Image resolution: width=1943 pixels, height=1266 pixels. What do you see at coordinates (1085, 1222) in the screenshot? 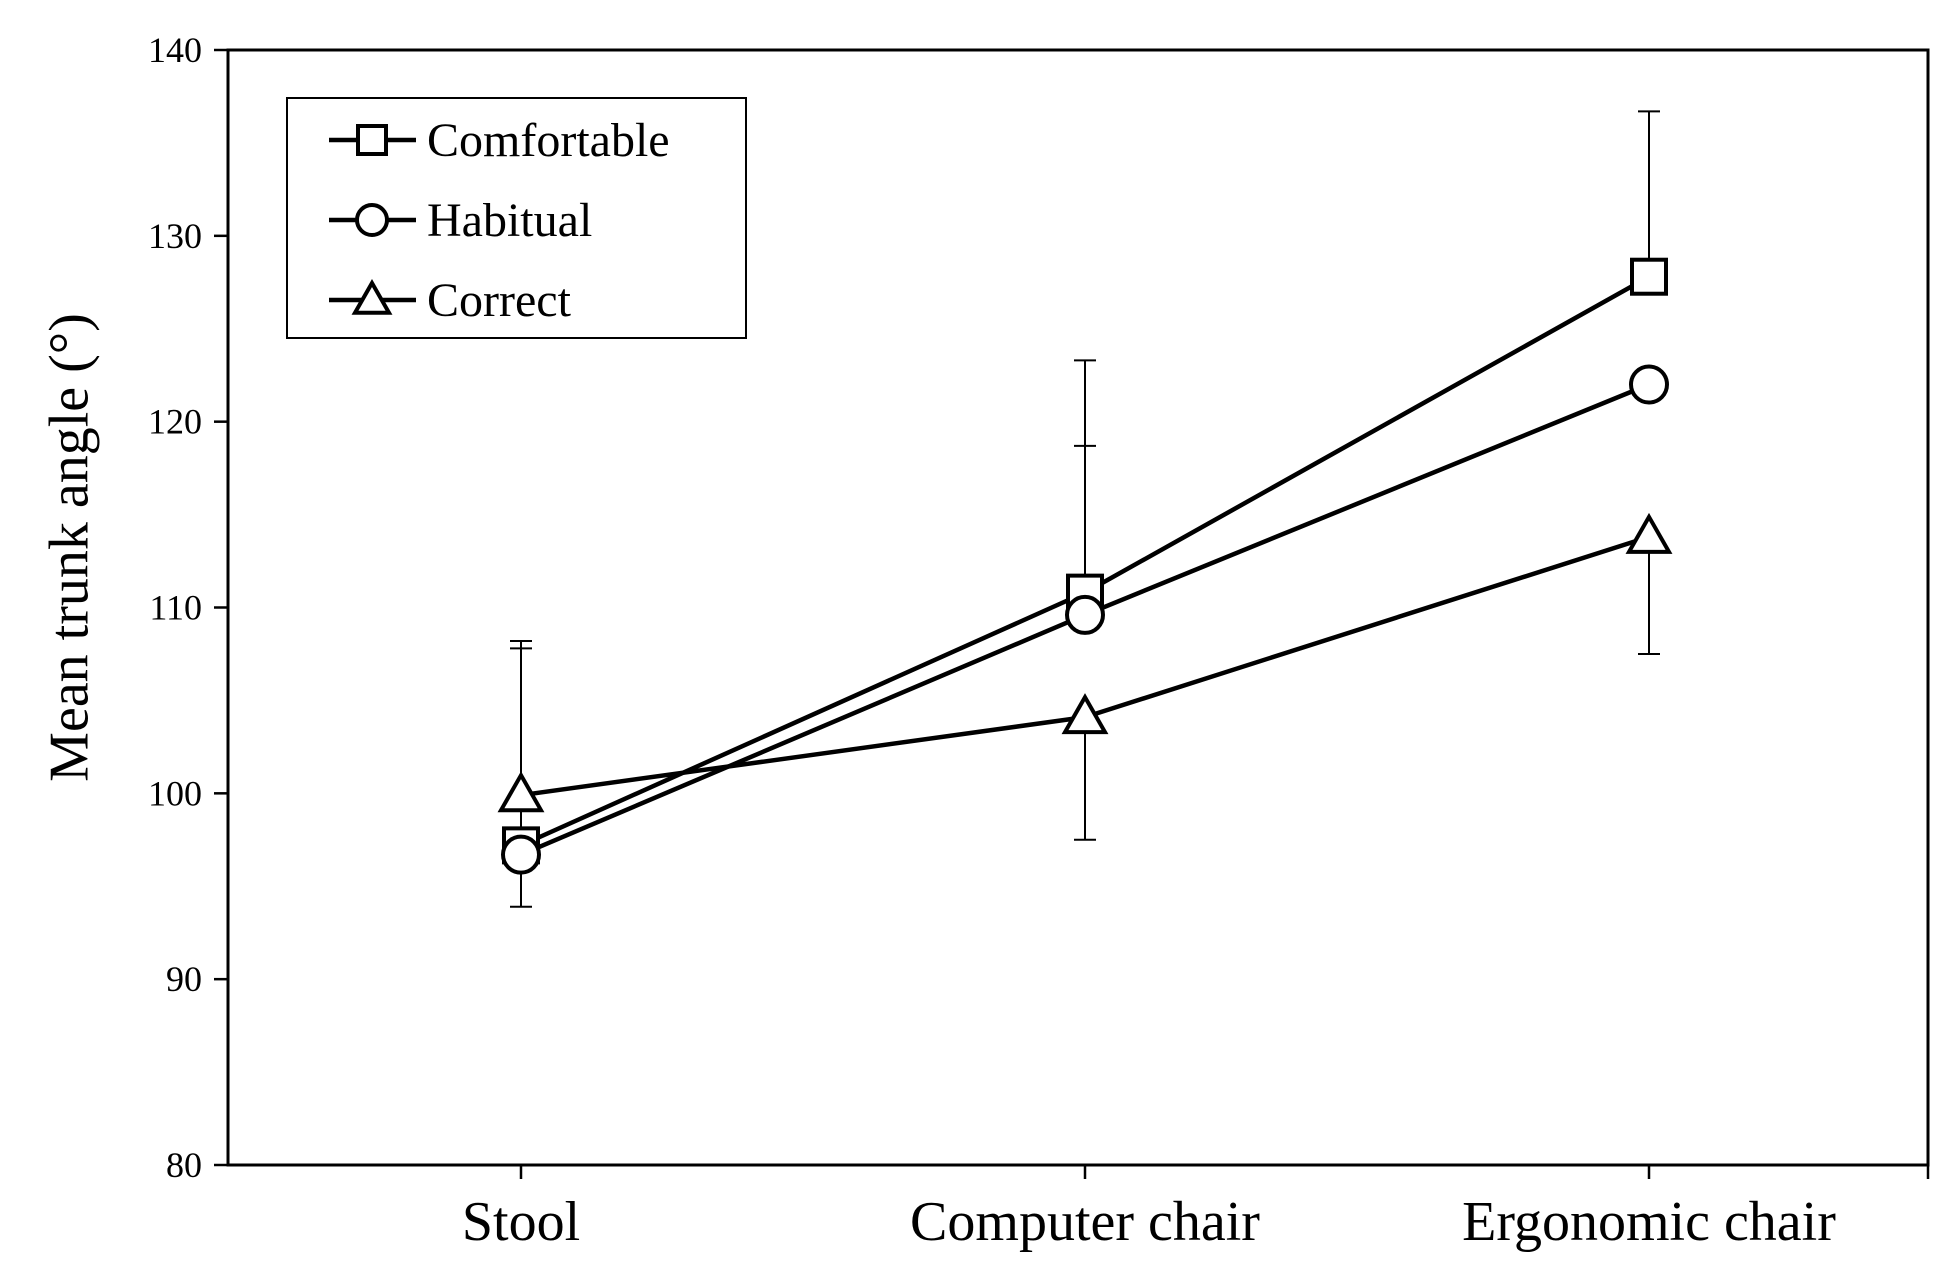
I see `x-tick-label: Computer chair` at bounding box center [1085, 1222].